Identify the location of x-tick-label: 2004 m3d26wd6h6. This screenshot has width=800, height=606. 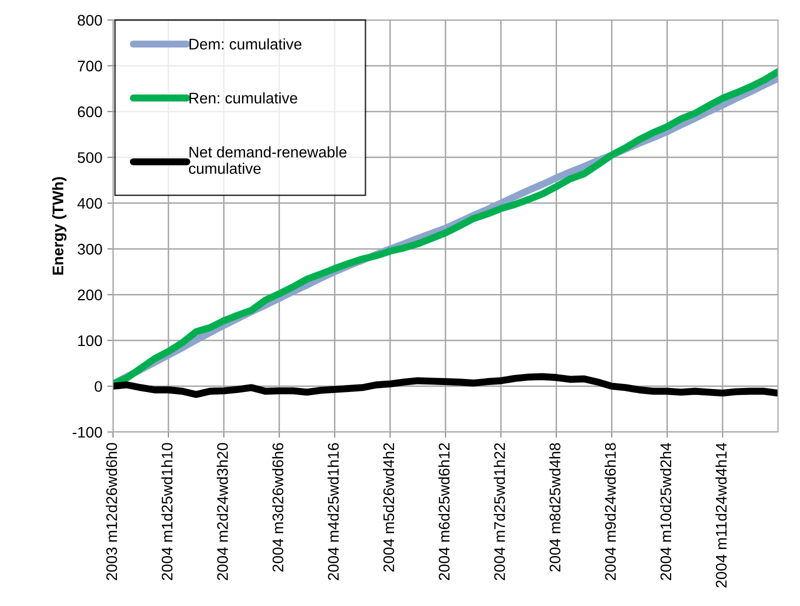
(278, 507).